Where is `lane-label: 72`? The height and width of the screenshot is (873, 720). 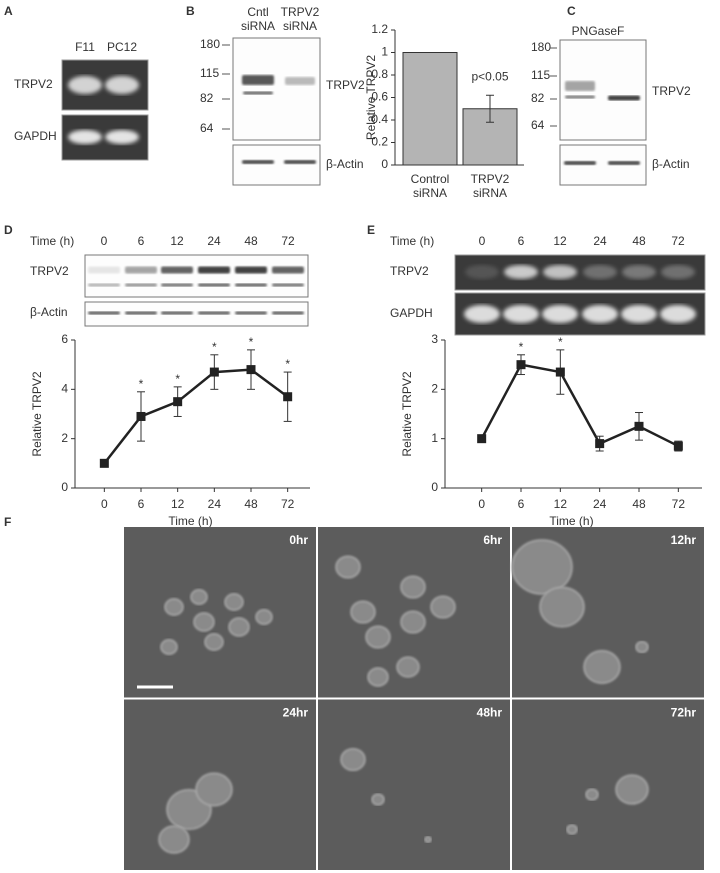 lane-label: 72 is located at coordinates (678, 241).